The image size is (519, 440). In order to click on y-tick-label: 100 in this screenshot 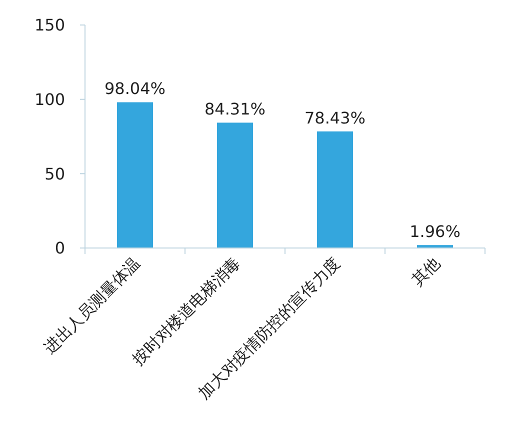, I will do `click(49, 99)`.